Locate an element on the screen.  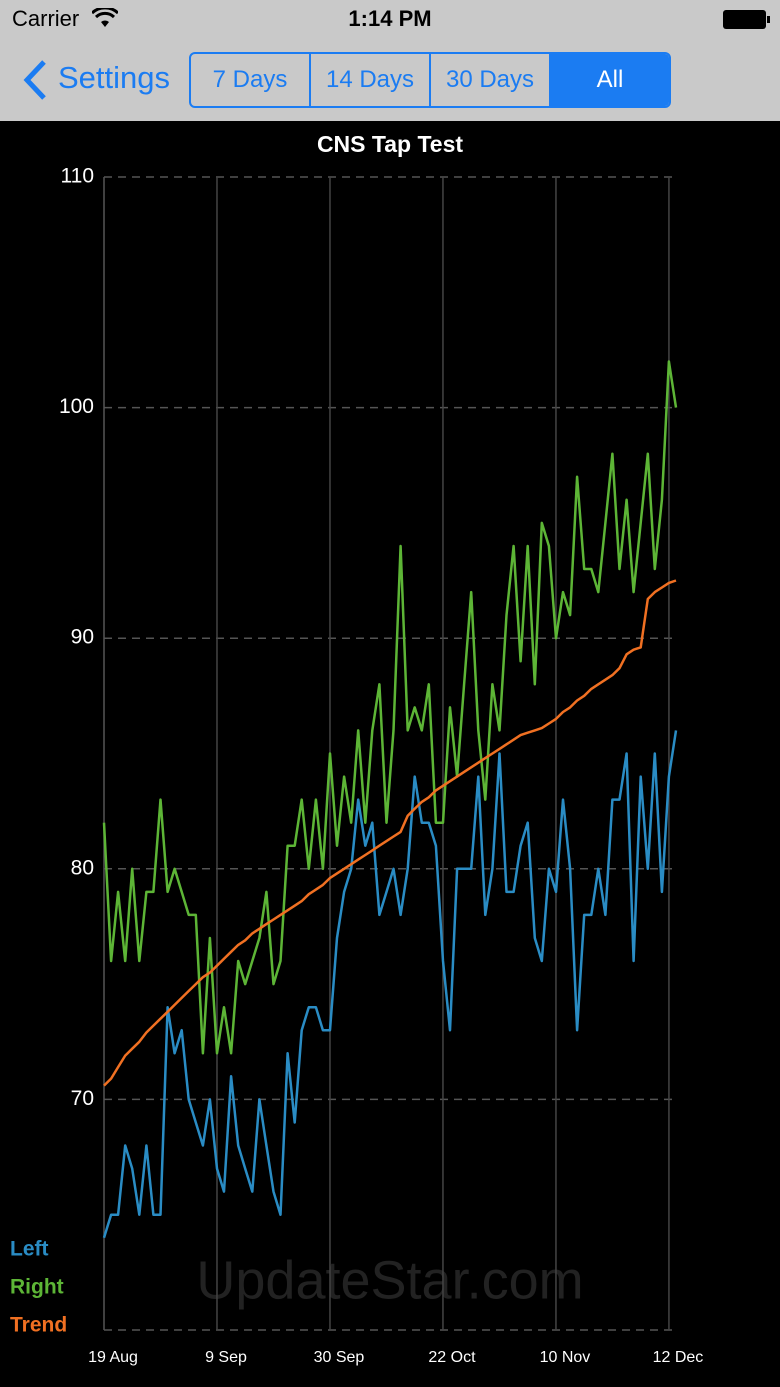
clock: 1:14 PM is located at coordinates (390, 18).